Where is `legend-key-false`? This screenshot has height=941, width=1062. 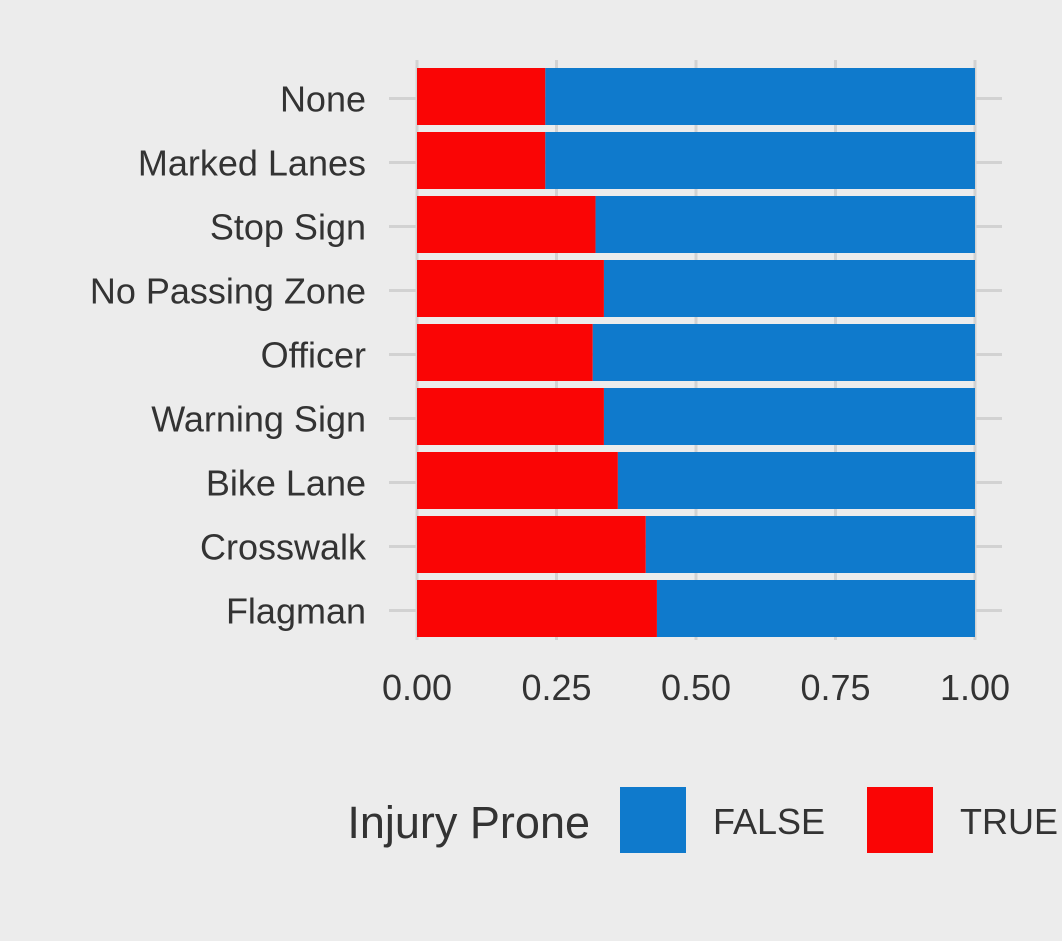
legend-key-false is located at coordinates (653, 820).